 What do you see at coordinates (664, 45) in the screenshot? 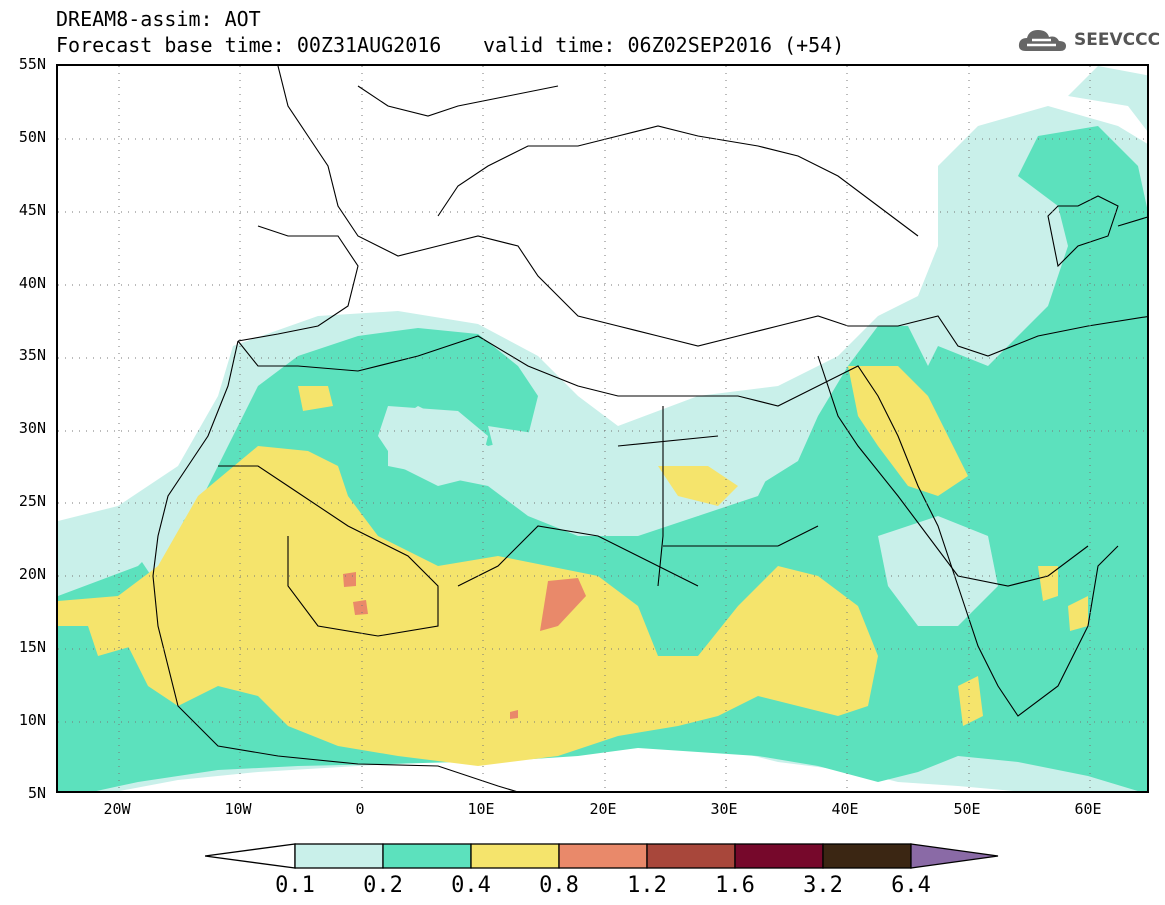
I see `valid-time: valid time: 06Z02SEP2016 (+54)` at bounding box center [664, 45].